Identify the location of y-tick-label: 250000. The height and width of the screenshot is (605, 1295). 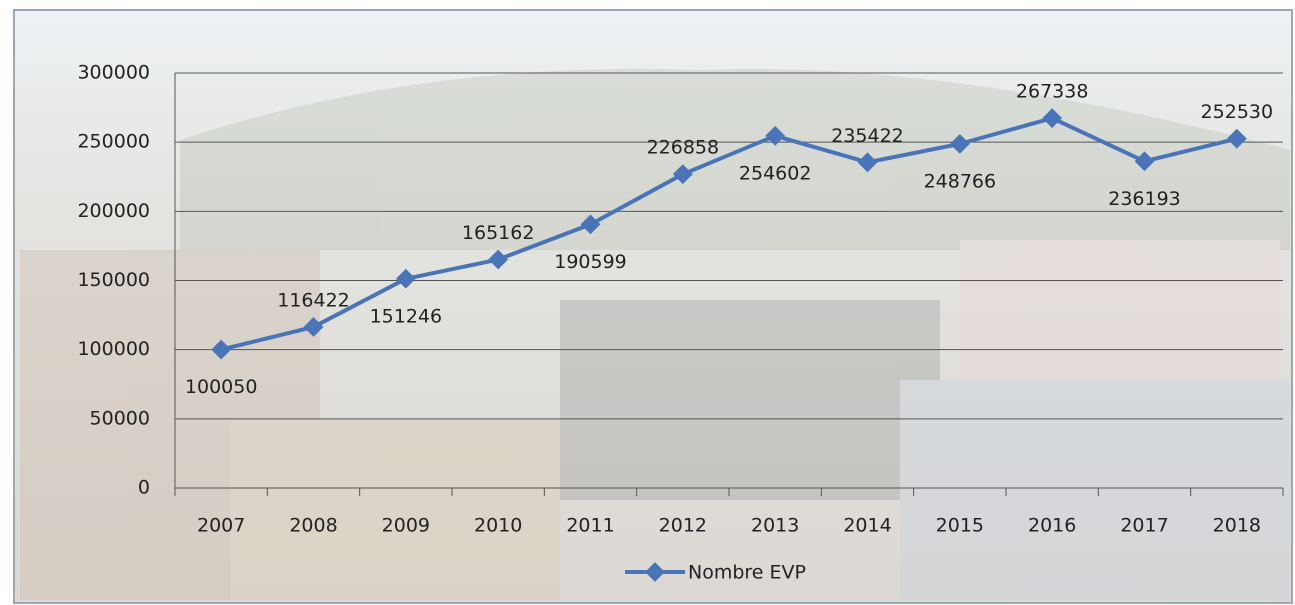
(113, 142).